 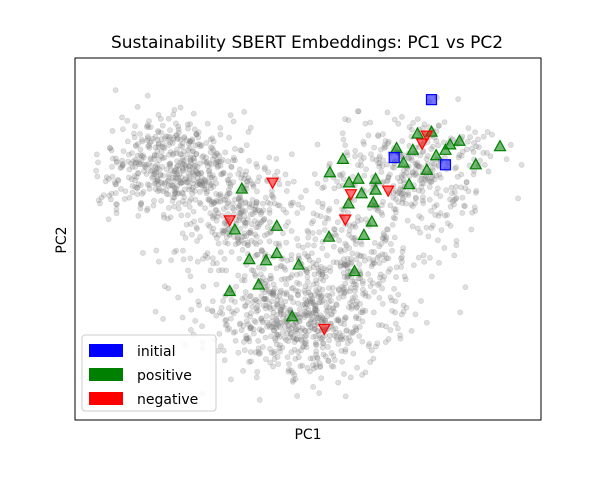 I want to click on initial-point, so click(x=394, y=157).